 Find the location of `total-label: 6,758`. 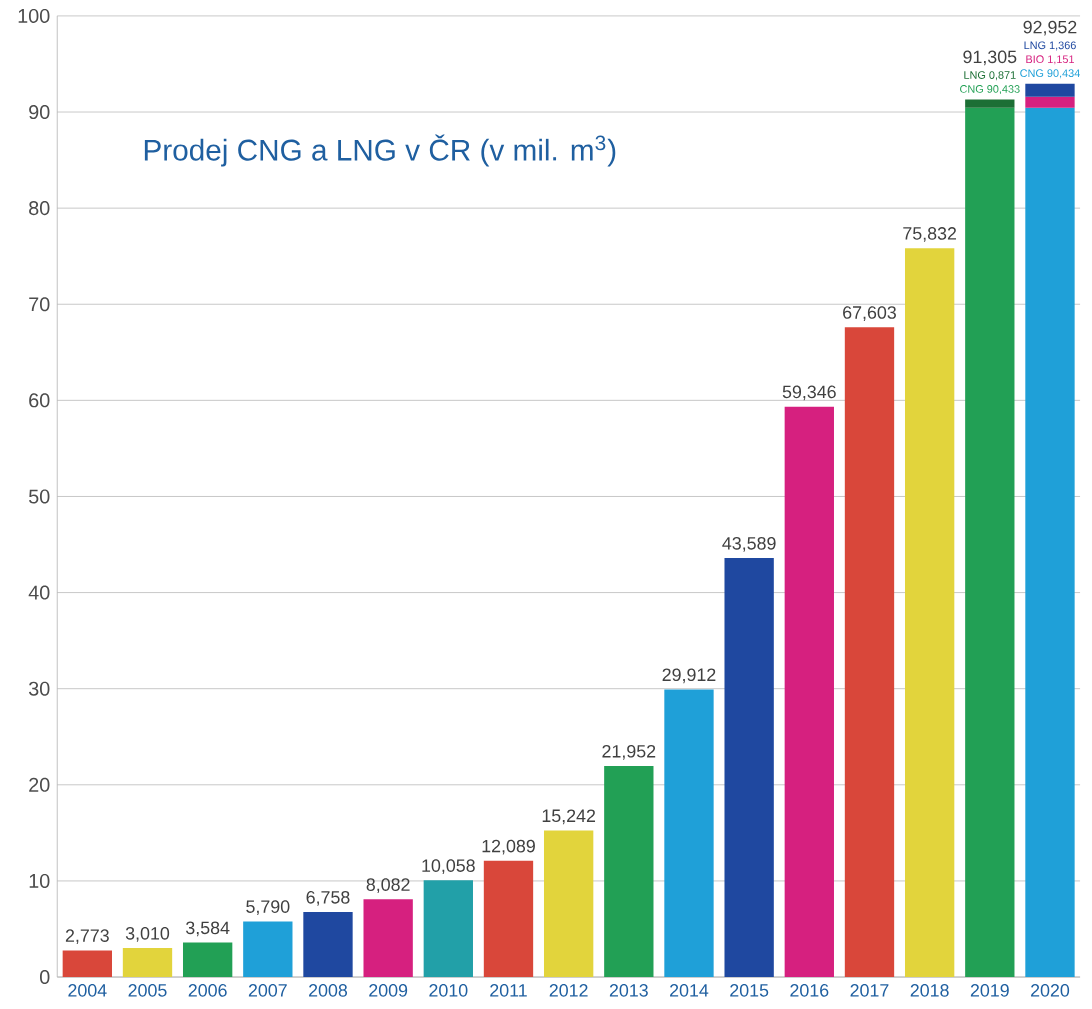

total-label: 6,758 is located at coordinates (328, 898).